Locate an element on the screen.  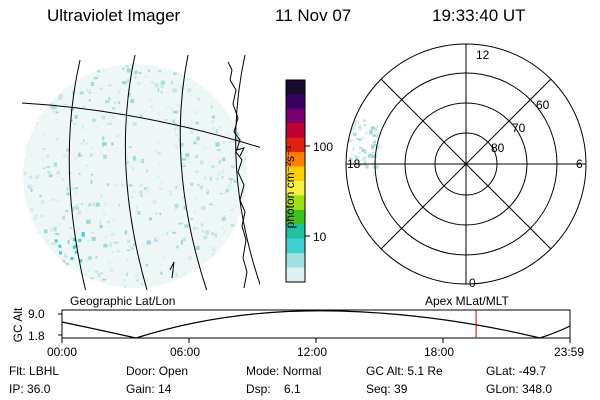
y-tick-label-1-8: 1.8 is located at coordinates (36, 336).